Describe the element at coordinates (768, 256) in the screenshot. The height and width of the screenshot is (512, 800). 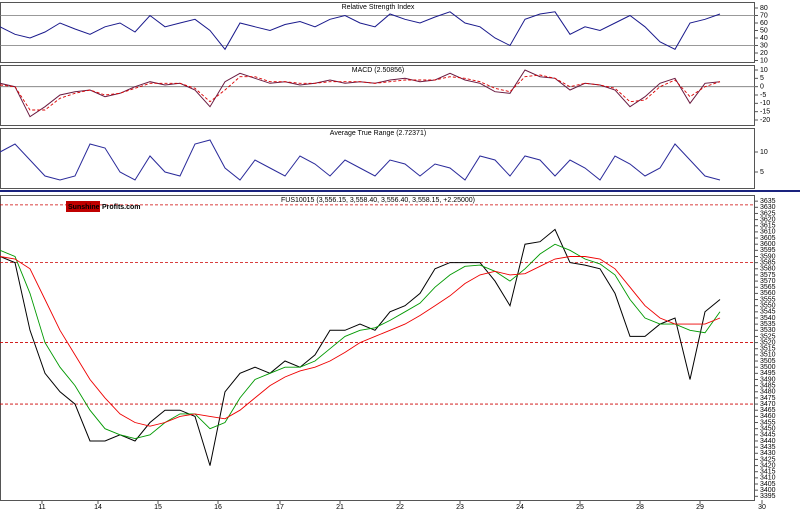
I see `y-tick-label: 3590` at that location.